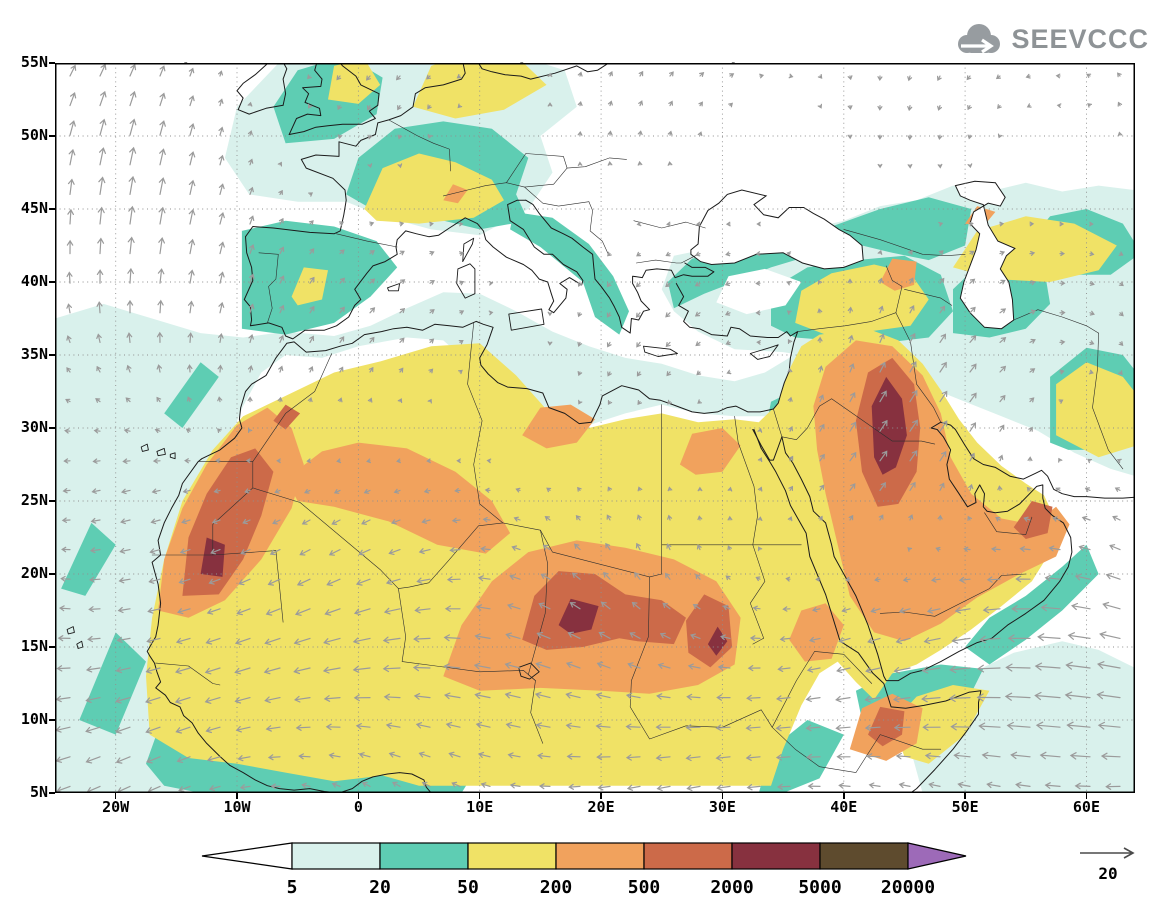 This screenshot has width=1165, height=907. I want to click on x-axis-label: 60E, so click(1086, 807).